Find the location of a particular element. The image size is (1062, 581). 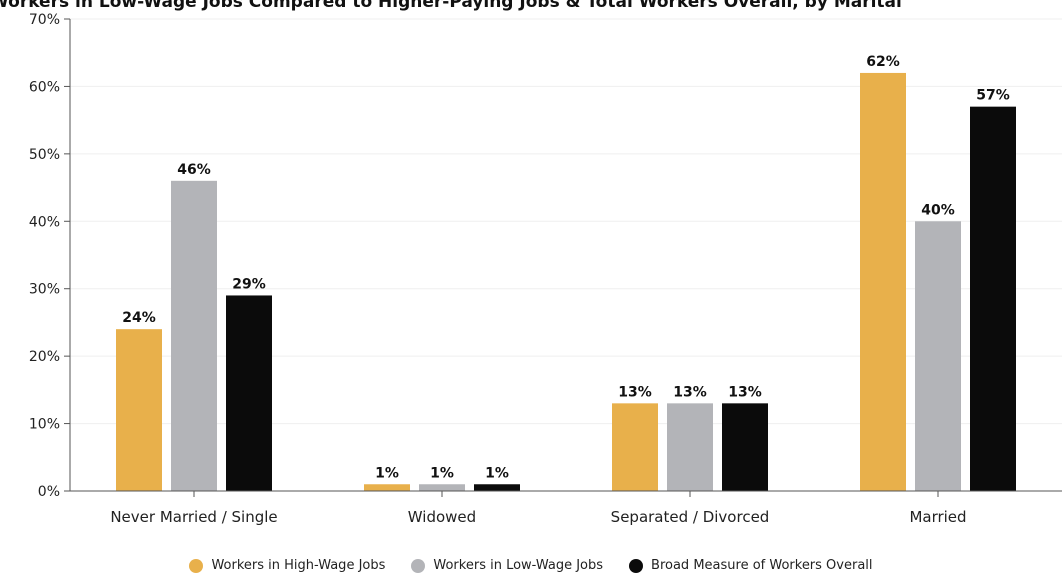

y-tick-label: 60% is located at coordinates (44, 87).